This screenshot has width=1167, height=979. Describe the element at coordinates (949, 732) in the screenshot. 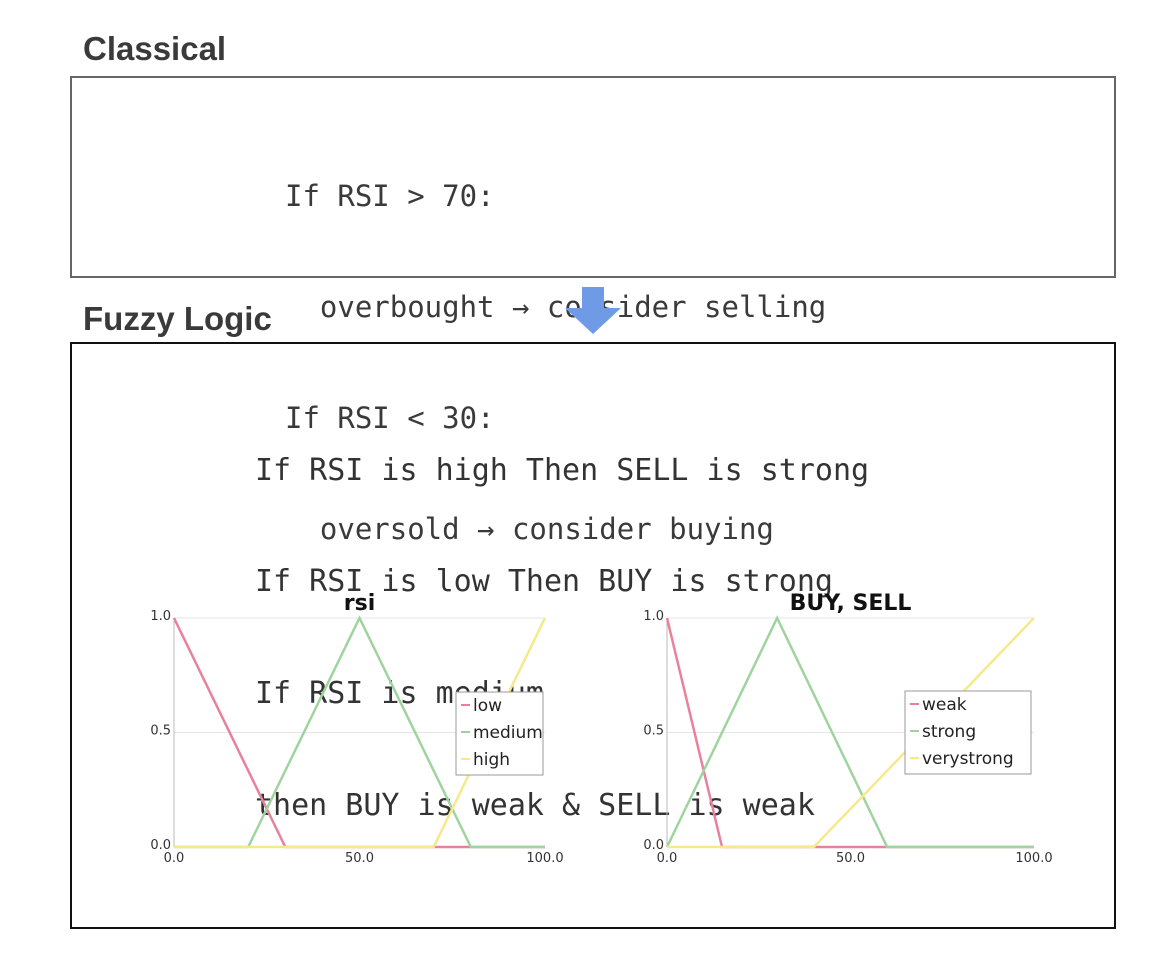

I see `legend-label: strong` at that location.